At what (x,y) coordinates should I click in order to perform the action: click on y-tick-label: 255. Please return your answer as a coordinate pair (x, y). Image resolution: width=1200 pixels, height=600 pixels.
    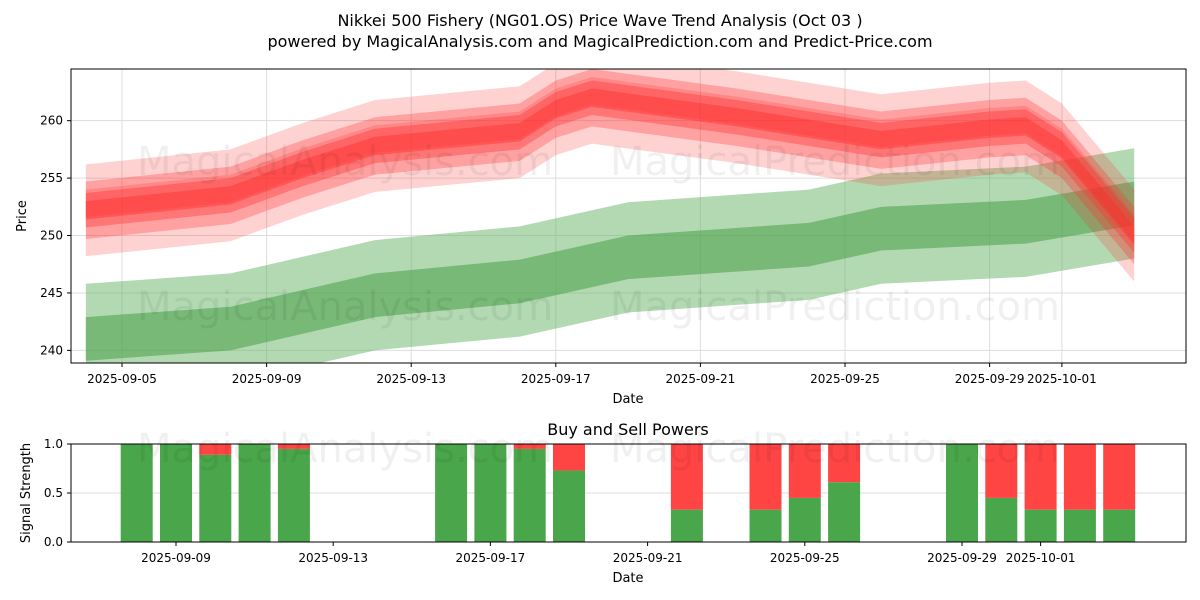
    Looking at the image, I should click on (51, 178).